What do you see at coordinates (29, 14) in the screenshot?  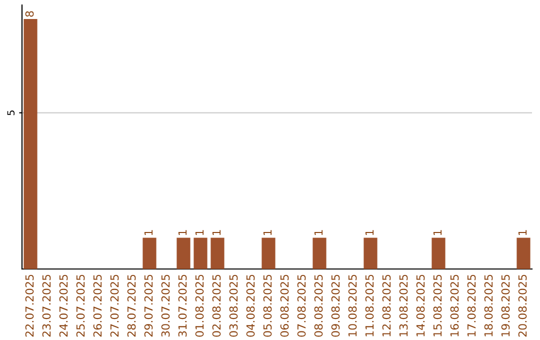 I see `data-label: 8` at bounding box center [29, 14].